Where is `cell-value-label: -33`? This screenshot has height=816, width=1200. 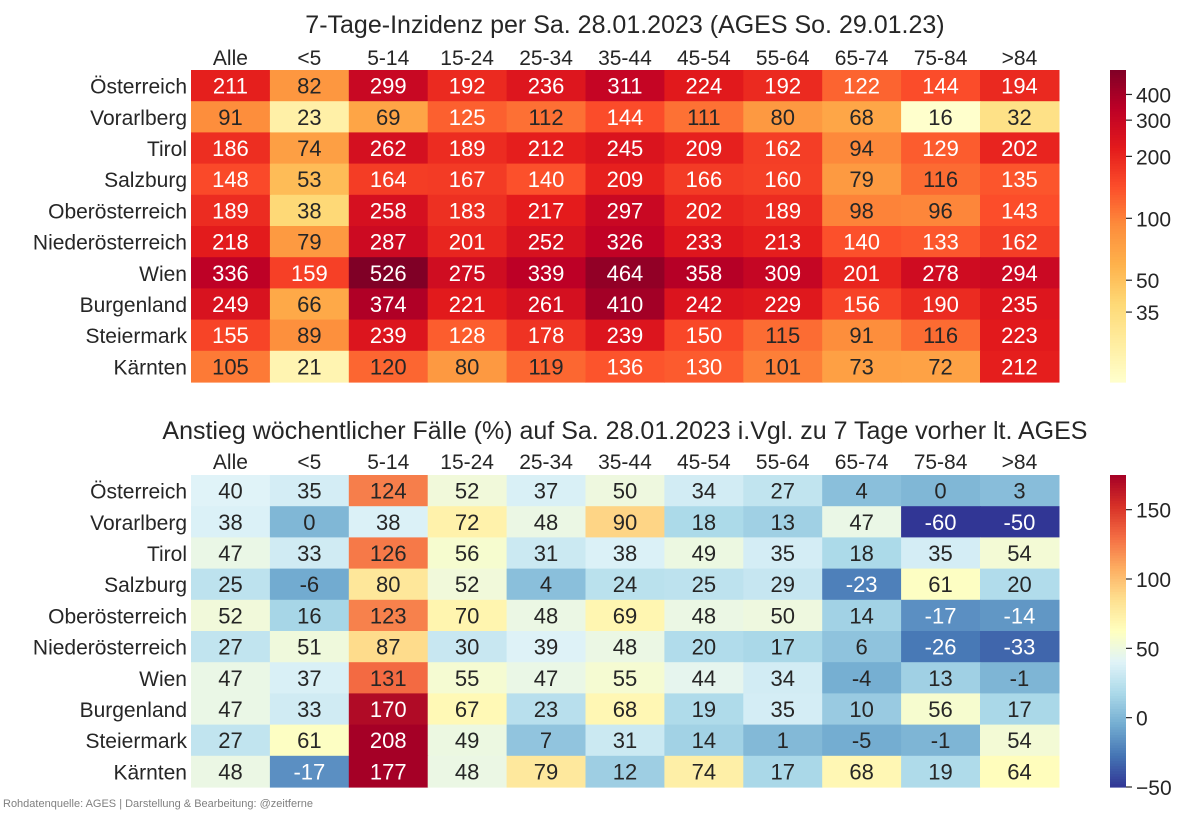 cell-value-label: -33 is located at coordinates (1020, 647).